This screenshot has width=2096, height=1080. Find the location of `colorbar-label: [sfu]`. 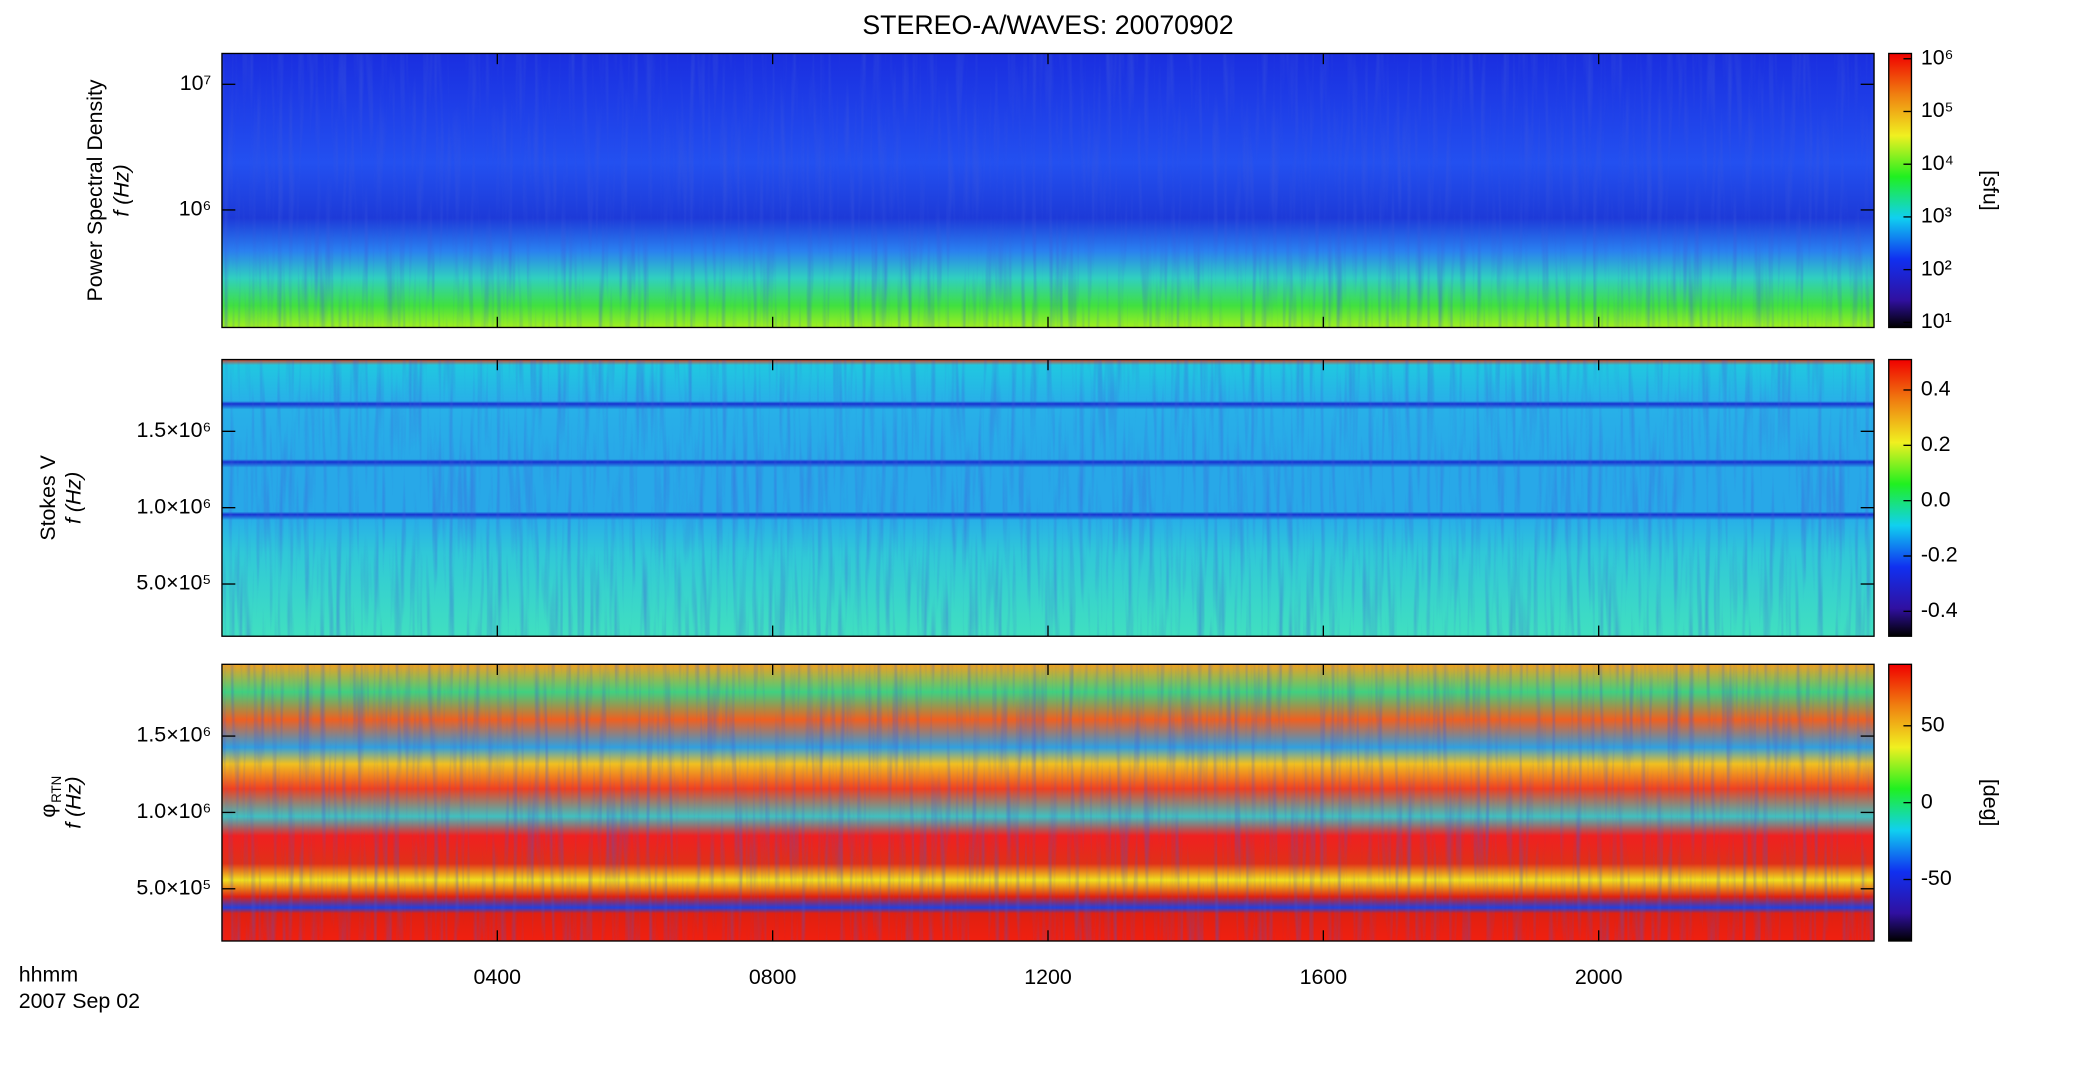

colorbar-label: [sfu] is located at coordinates (1990, 190).